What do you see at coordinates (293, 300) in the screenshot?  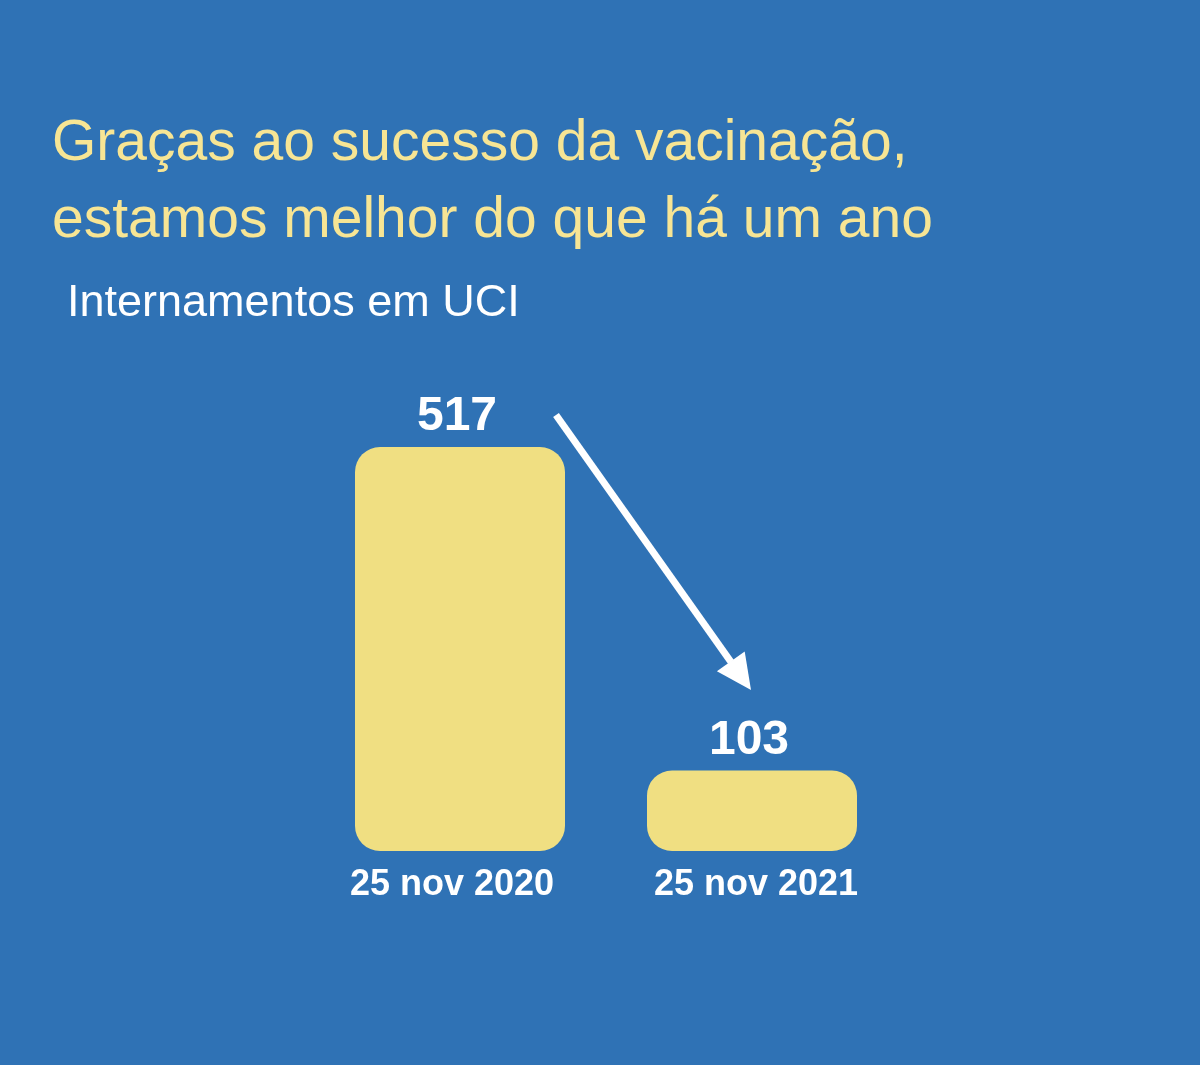 I see `chart-subtitle: Internamentos em UCI` at bounding box center [293, 300].